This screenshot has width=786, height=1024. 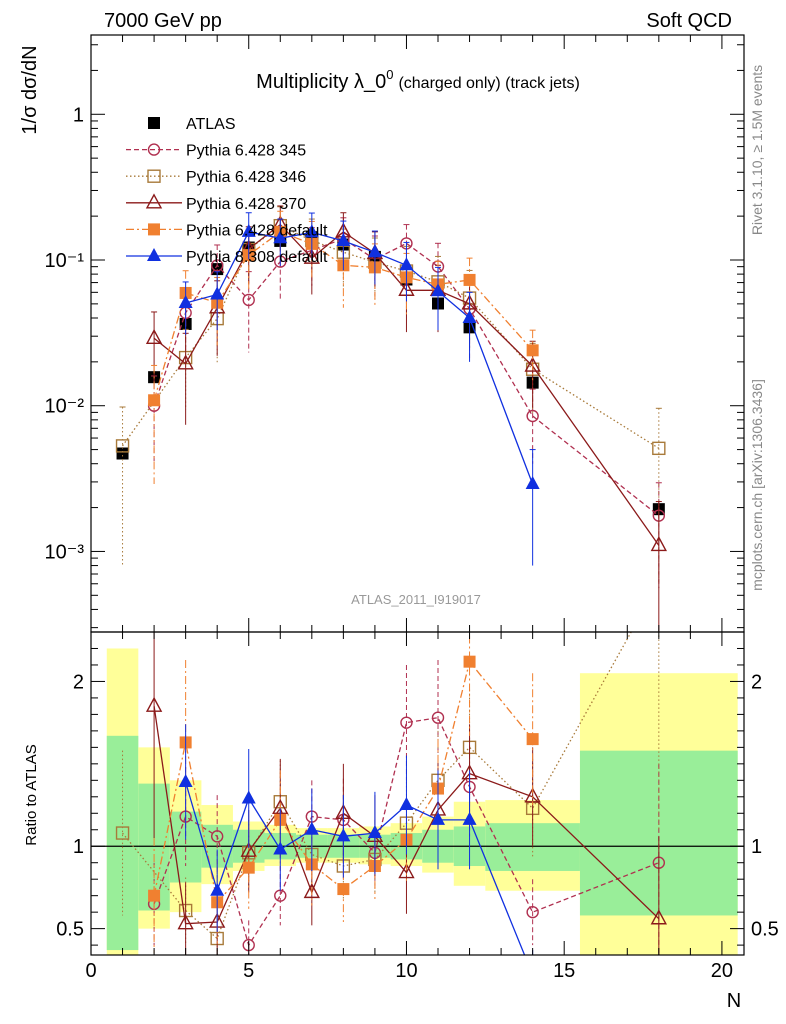 I want to click on ratio-y-tick-label: 1, so click(x=78, y=847).